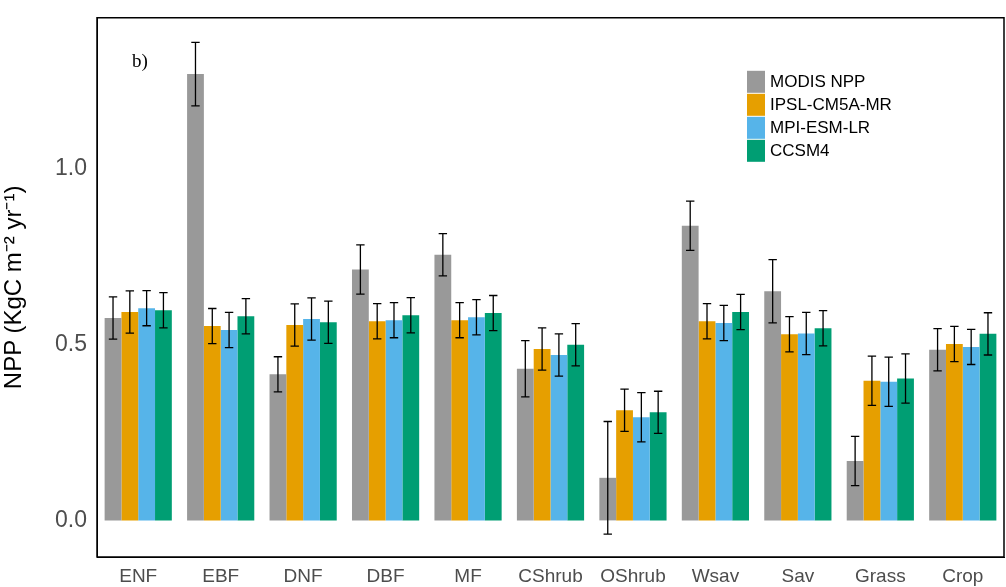 The width and height of the screenshot is (1006, 587). I want to click on x-tick-label: EBF, so click(221, 575).